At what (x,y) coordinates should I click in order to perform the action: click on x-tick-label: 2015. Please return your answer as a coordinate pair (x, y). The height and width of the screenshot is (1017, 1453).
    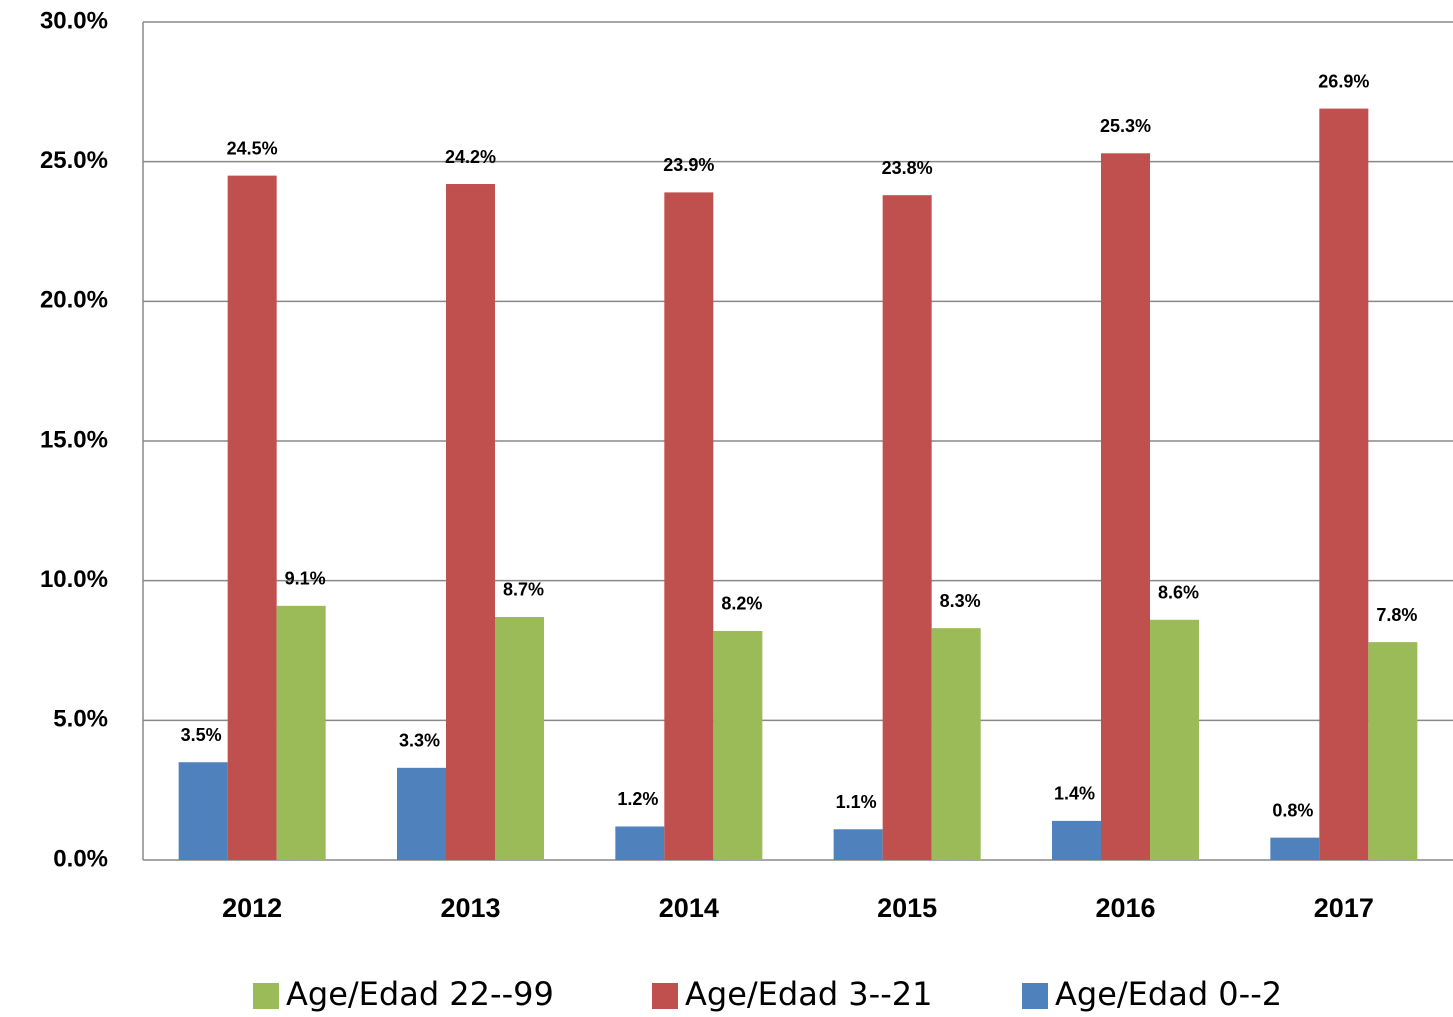
    Looking at the image, I should click on (907, 908).